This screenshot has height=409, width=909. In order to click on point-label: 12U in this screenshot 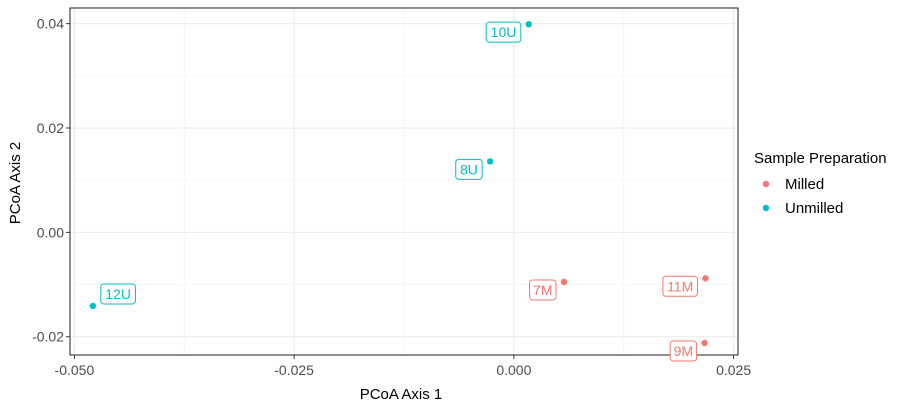, I will do `click(118, 294)`.